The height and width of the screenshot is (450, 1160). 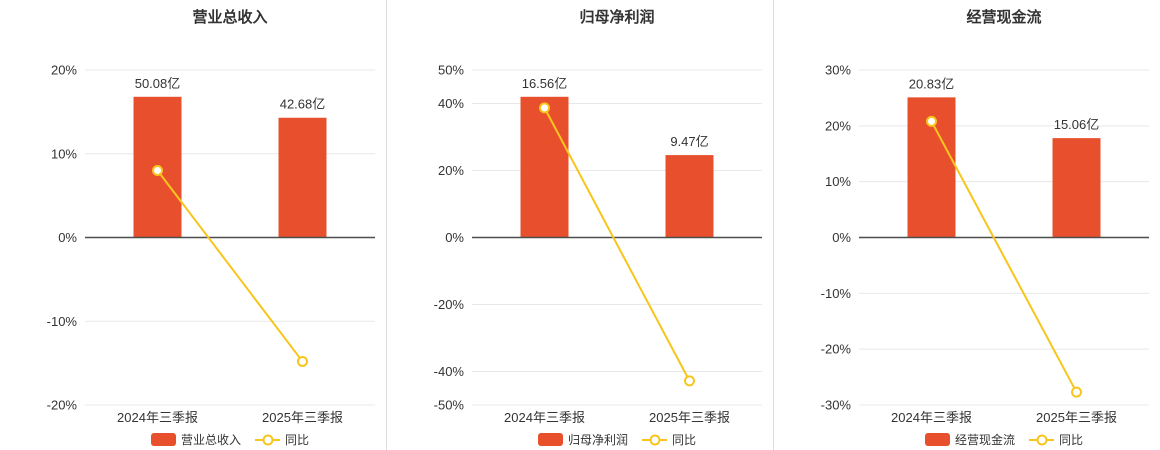 I want to click on chart-title-revenue: 营业总收入, so click(x=230, y=17).